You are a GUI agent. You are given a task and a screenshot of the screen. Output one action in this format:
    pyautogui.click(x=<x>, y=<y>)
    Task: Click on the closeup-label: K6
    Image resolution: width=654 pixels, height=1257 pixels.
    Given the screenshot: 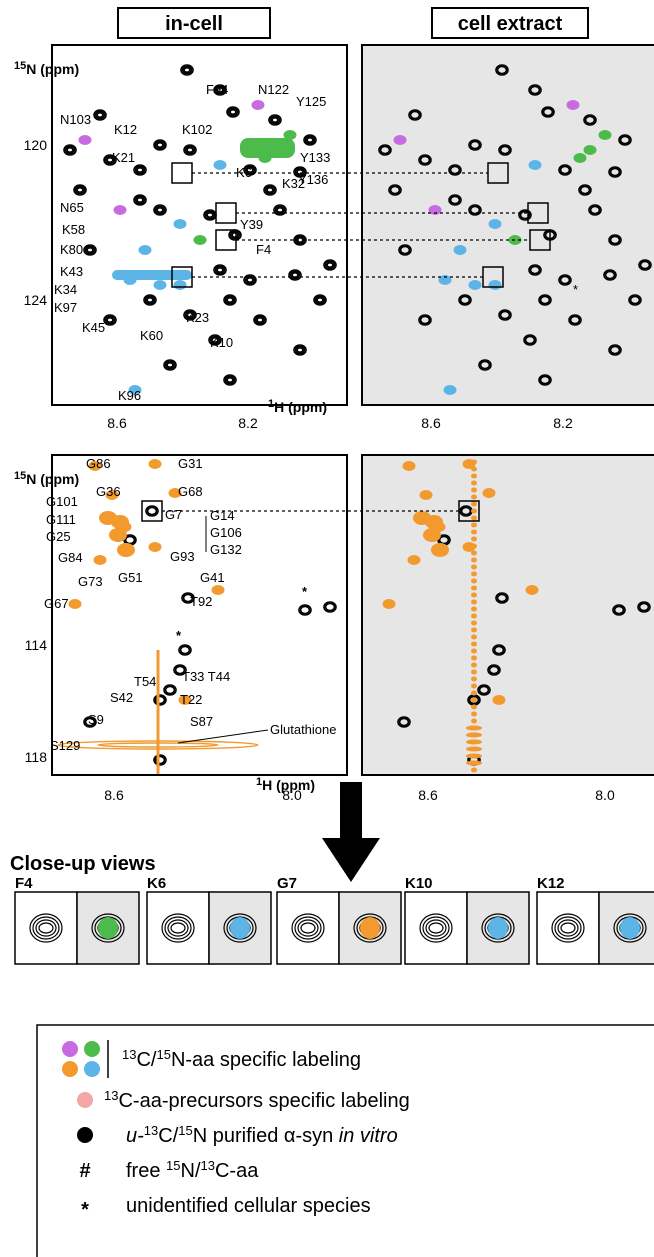 What is the action you would take?
    pyautogui.click(x=156, y=883)
    